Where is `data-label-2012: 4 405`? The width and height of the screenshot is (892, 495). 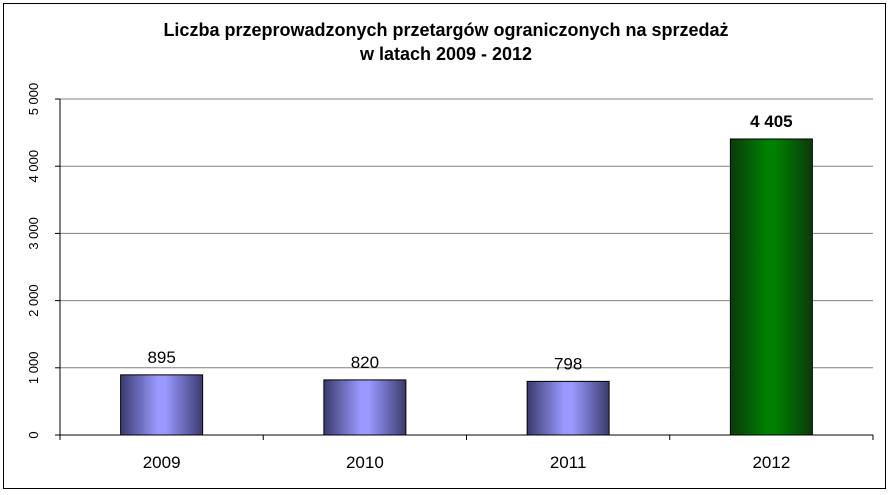 data-label-2012: 4 405 is located at coordinates (771, 121).